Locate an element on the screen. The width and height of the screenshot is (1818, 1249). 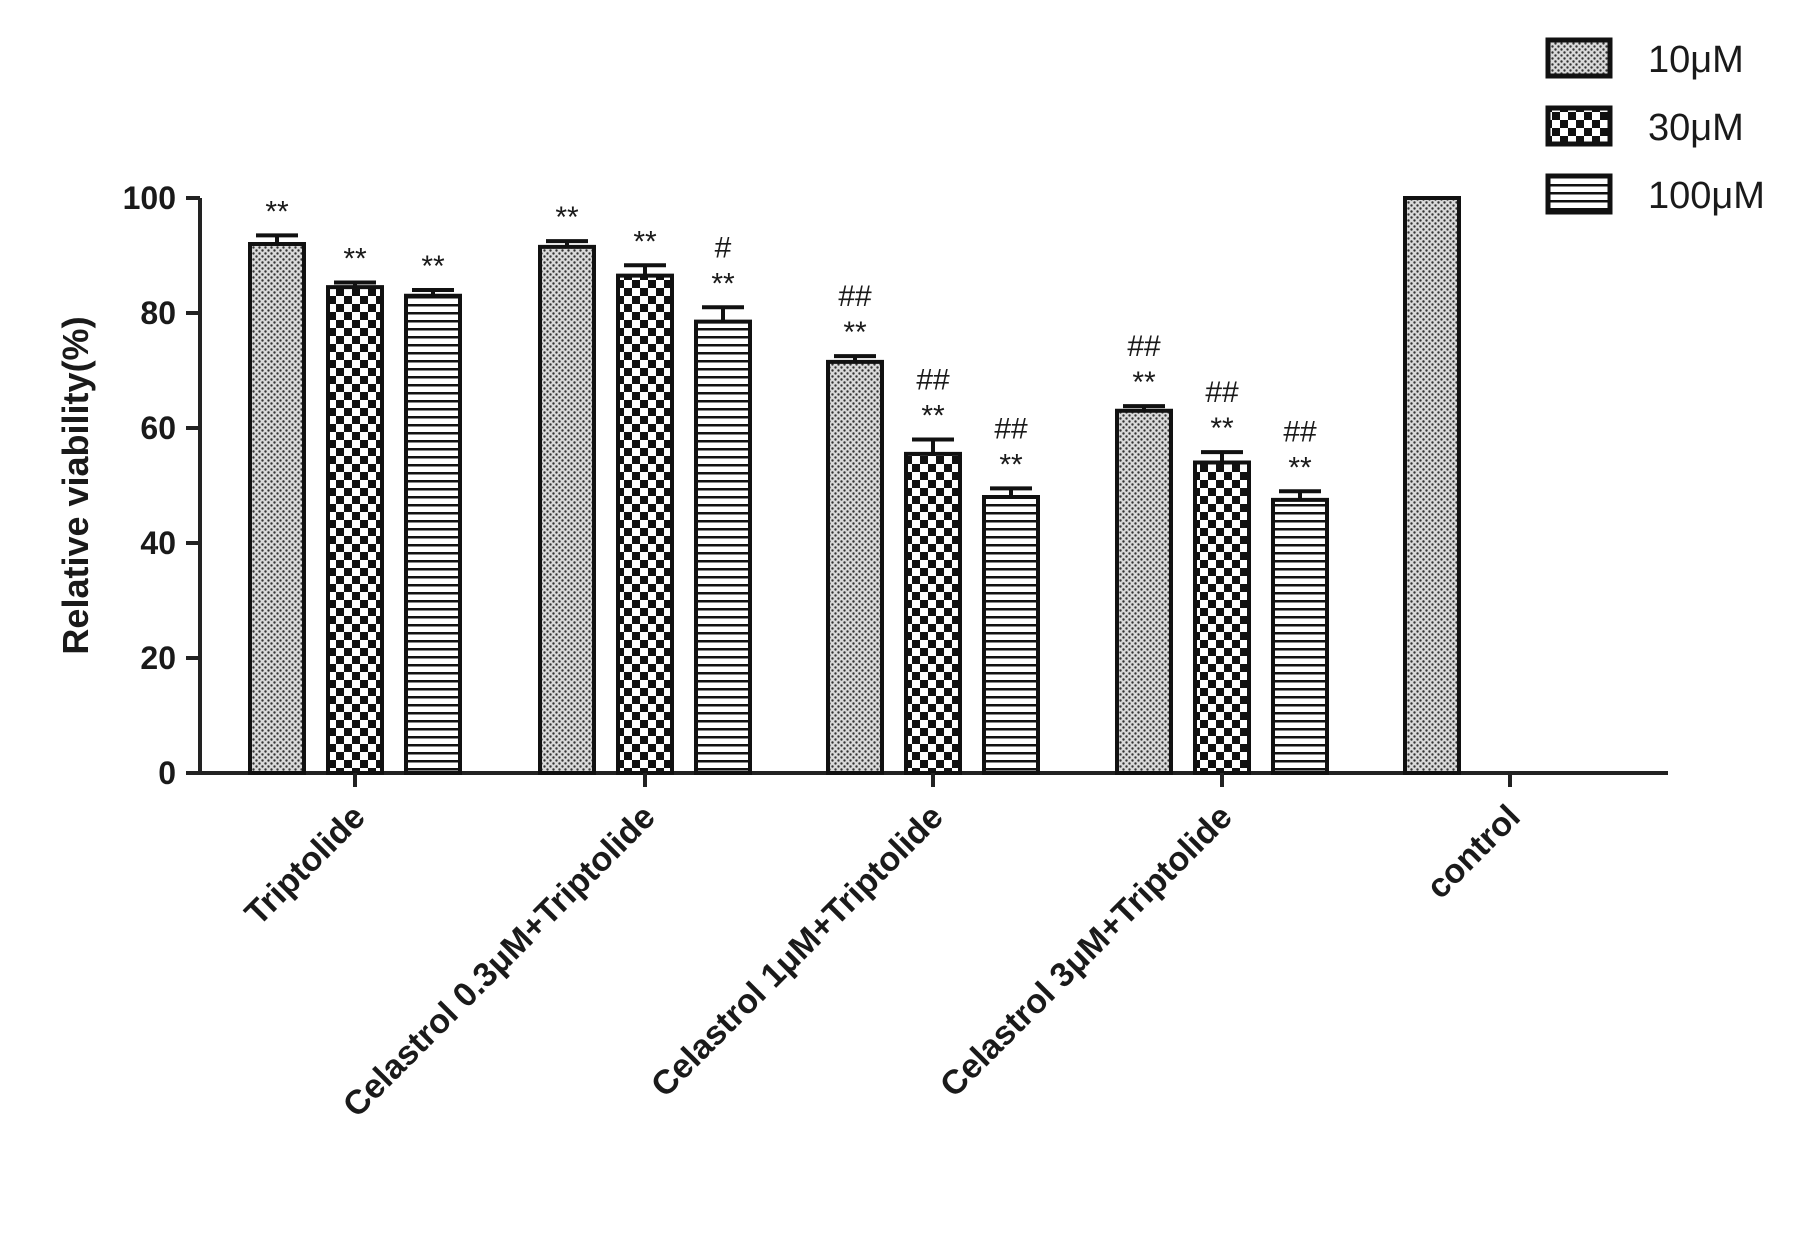
x-category-label: Celastrol 0.3μM+Triptolide is located at coordinates (499, 961).